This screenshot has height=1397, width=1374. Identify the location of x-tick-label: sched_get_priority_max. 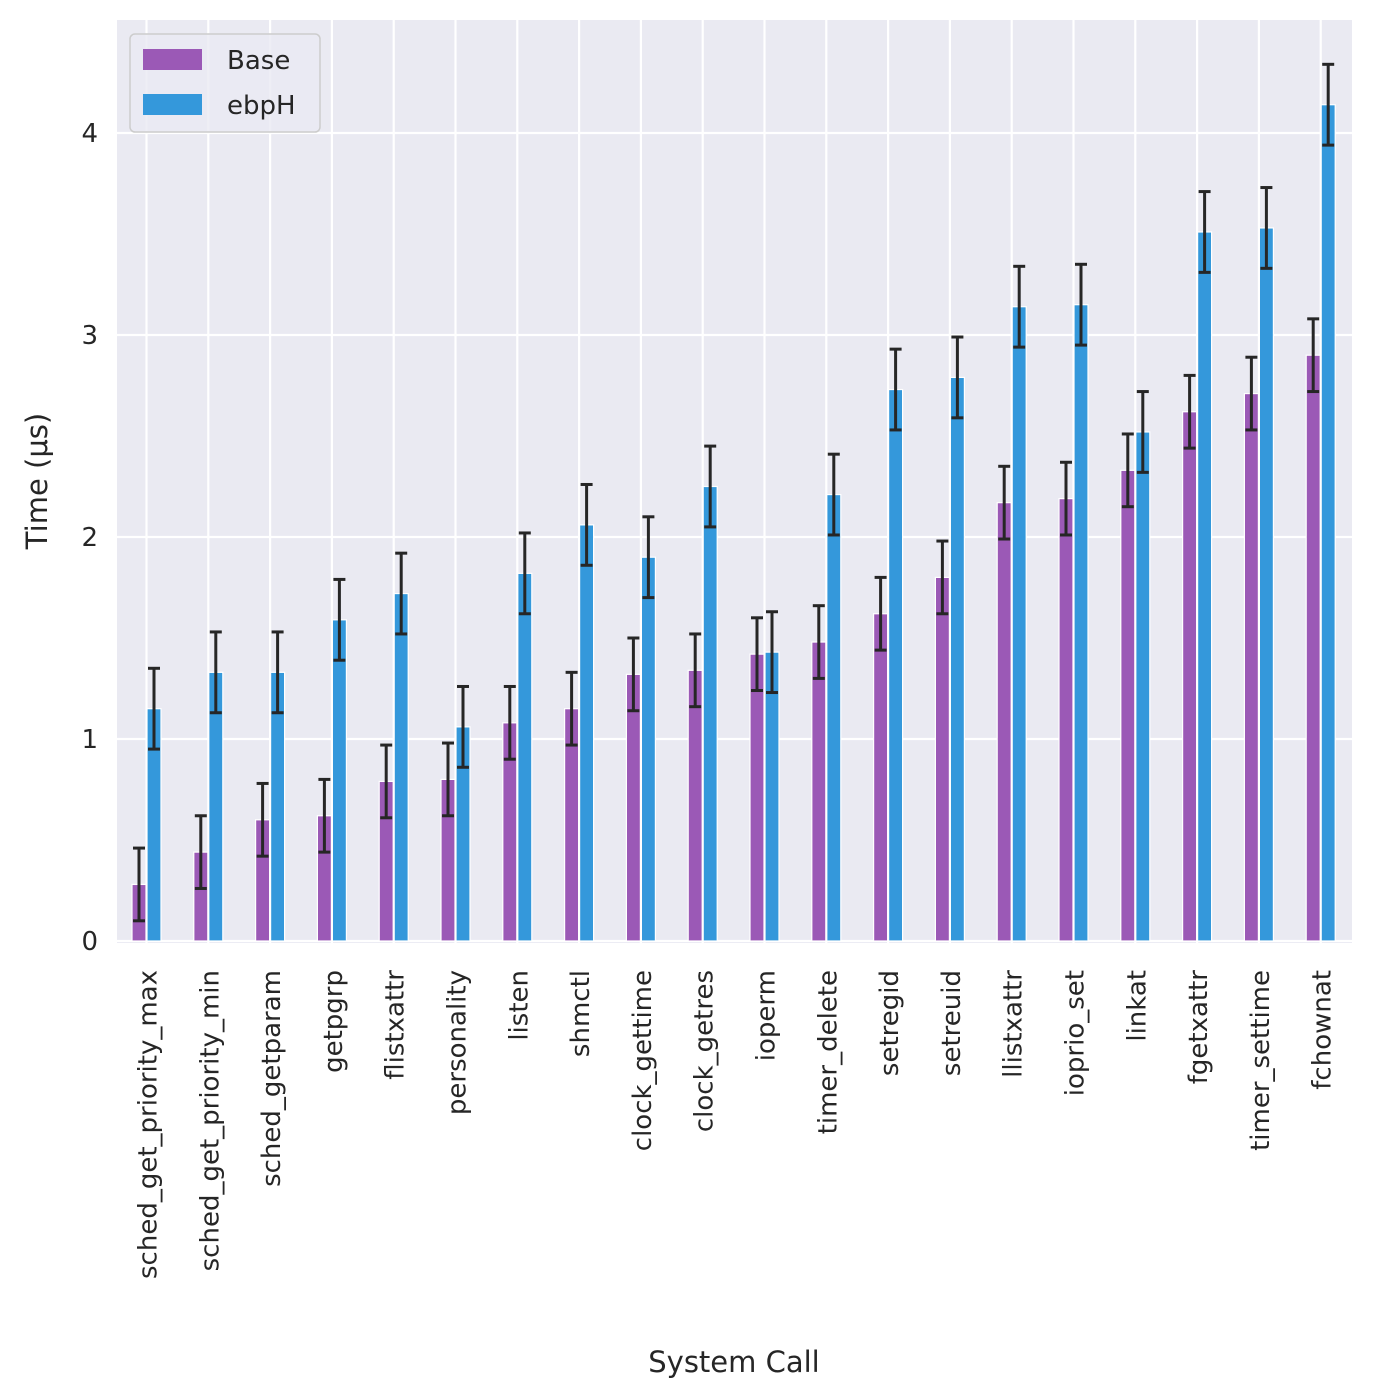
(149, 1124).